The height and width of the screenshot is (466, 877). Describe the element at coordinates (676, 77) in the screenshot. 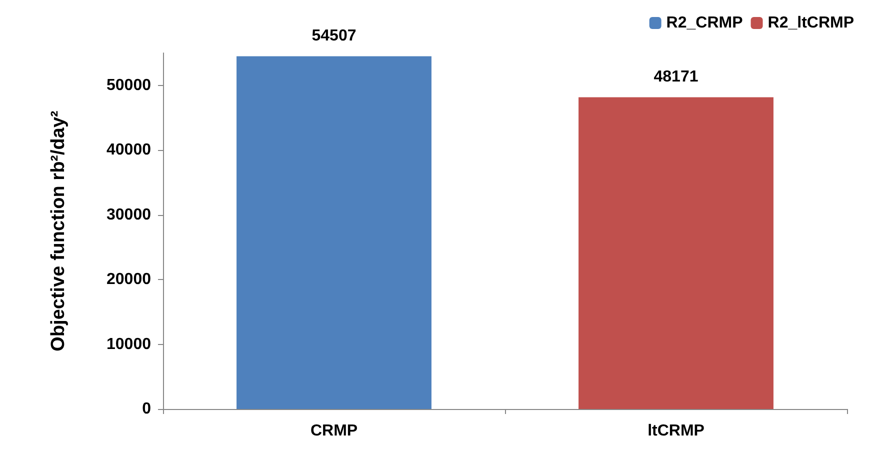

I see `data-label: 48171` at that location.